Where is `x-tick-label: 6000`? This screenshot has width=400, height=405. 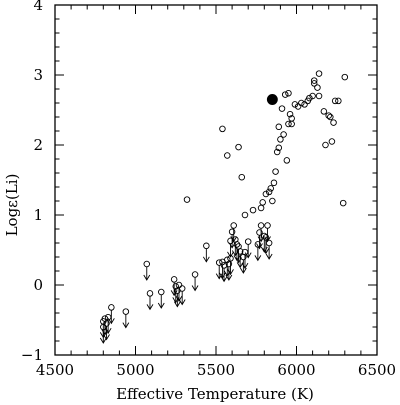
x-tick-label: 6000 is located at coordinates (296, 370).